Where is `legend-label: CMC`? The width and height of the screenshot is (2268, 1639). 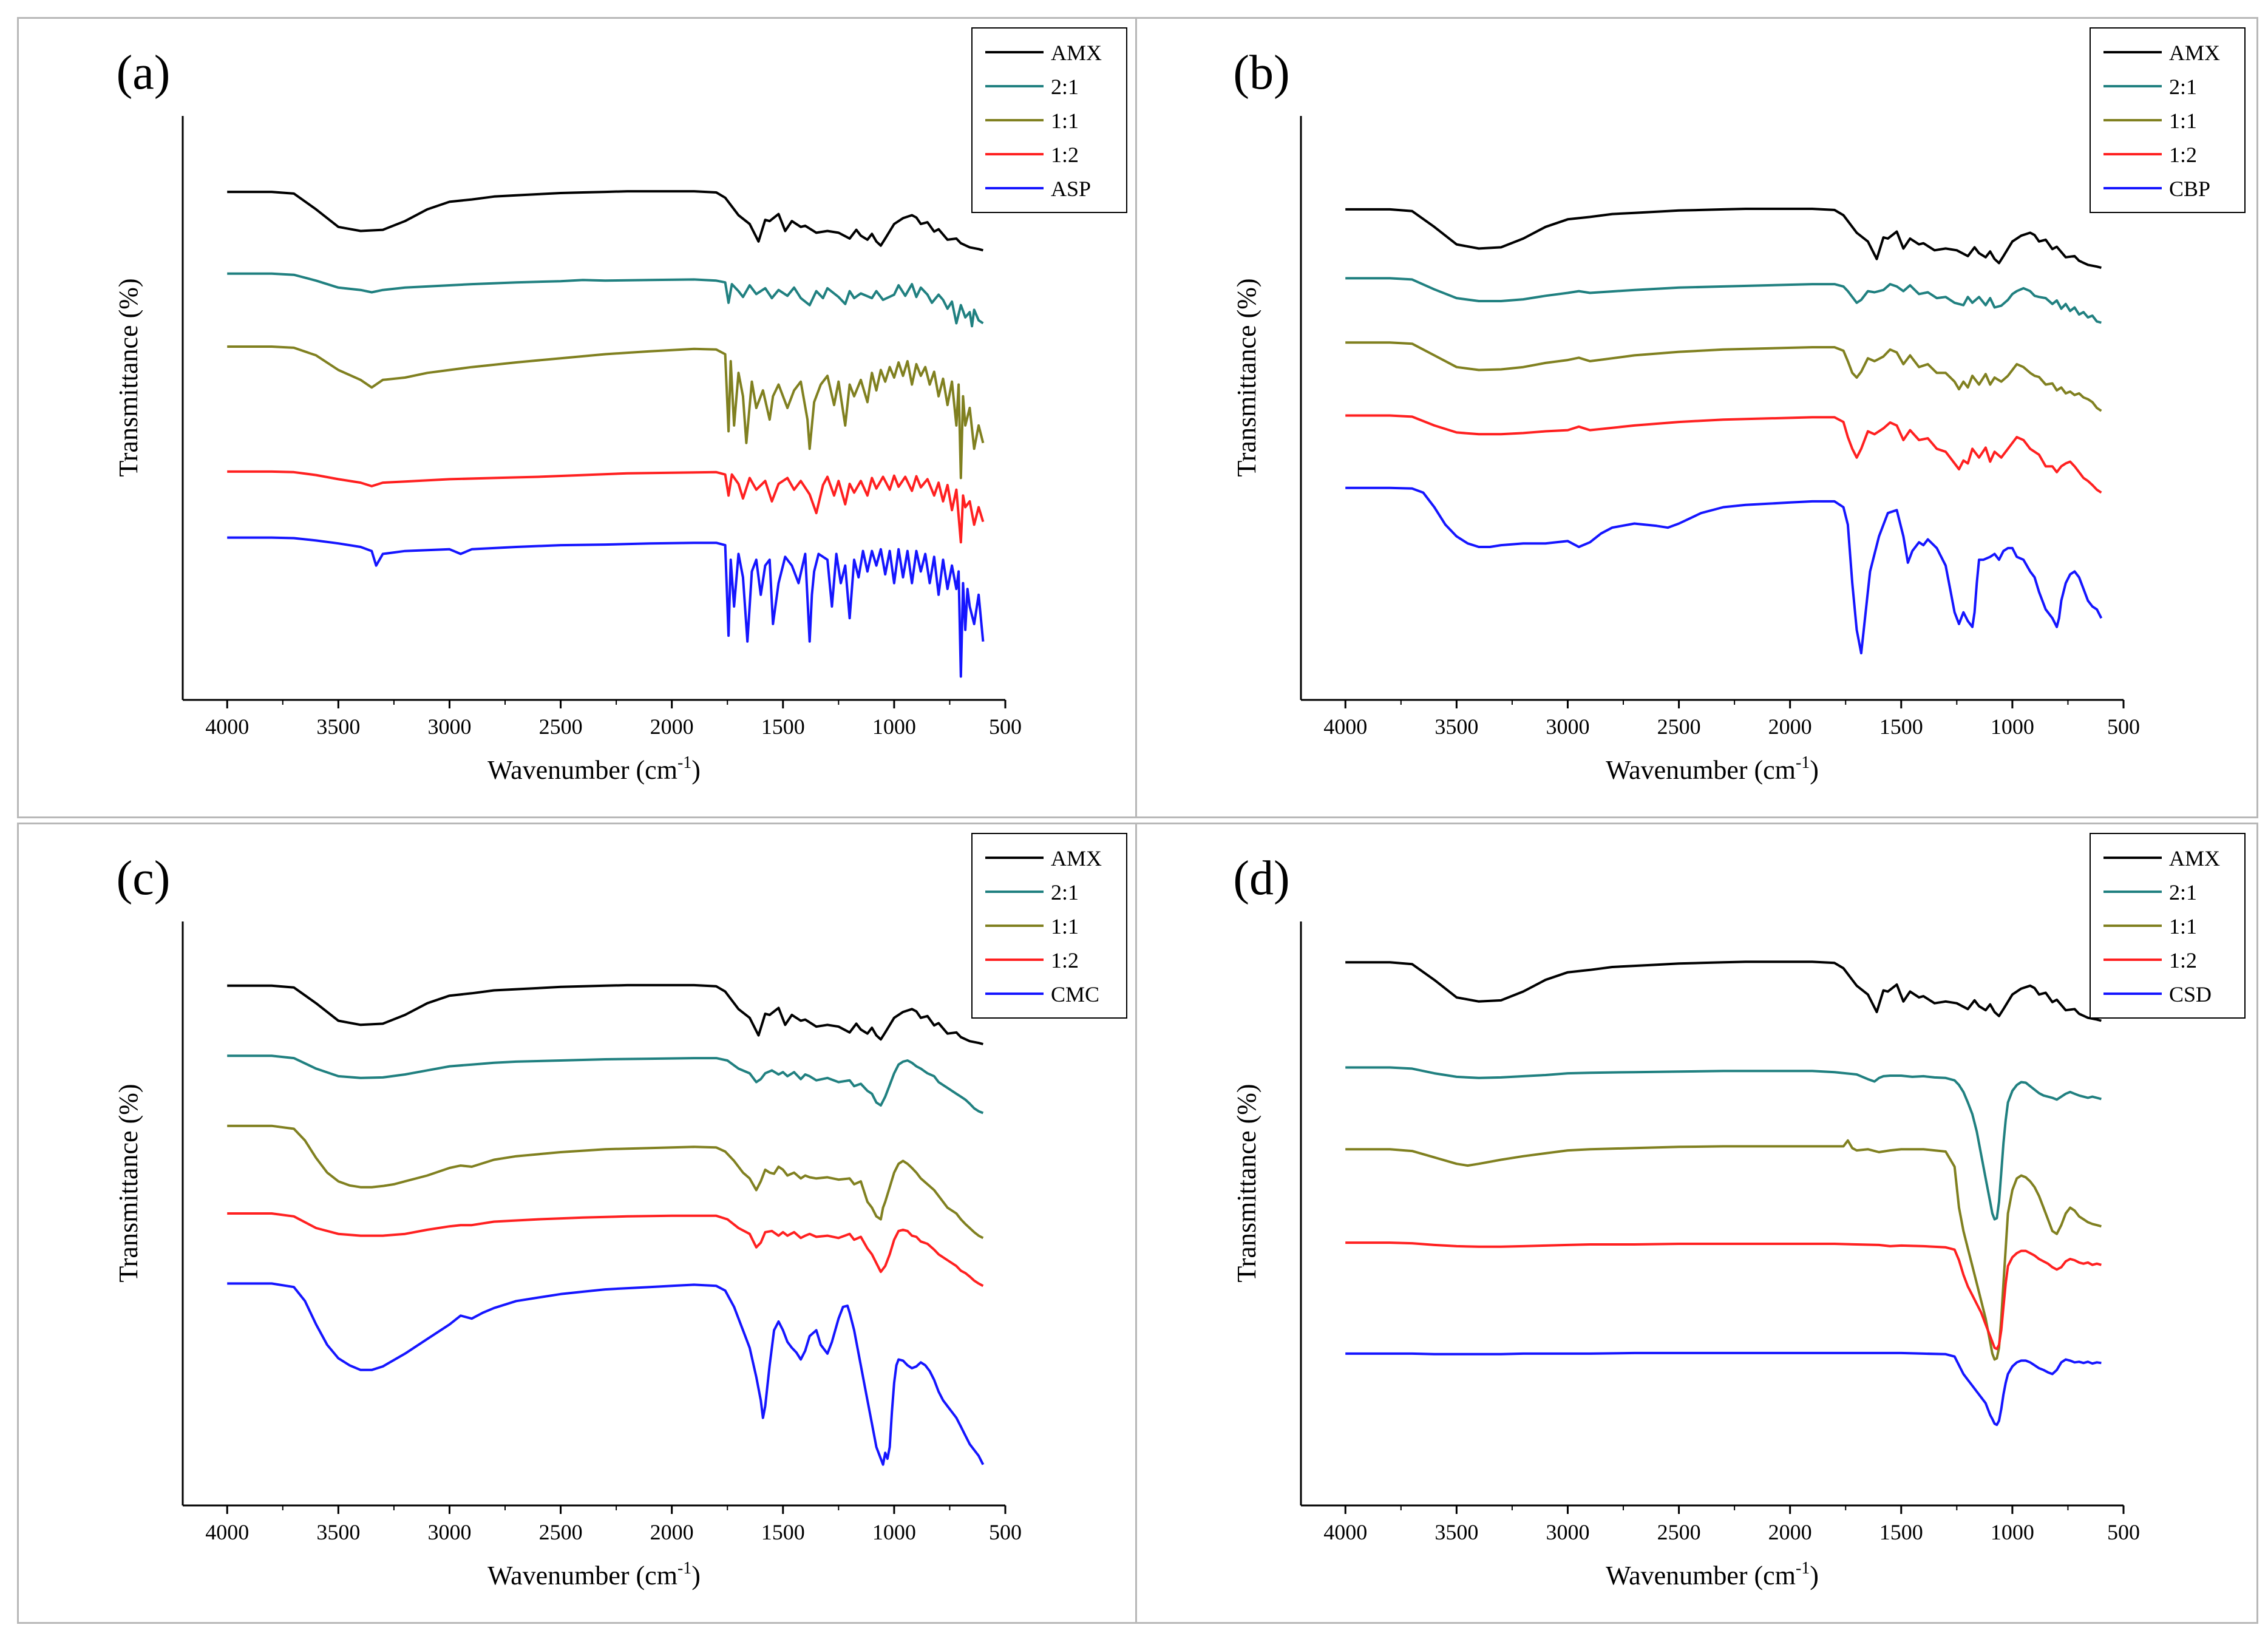
legend-label: CMC is located at coordinates (1075, 994).